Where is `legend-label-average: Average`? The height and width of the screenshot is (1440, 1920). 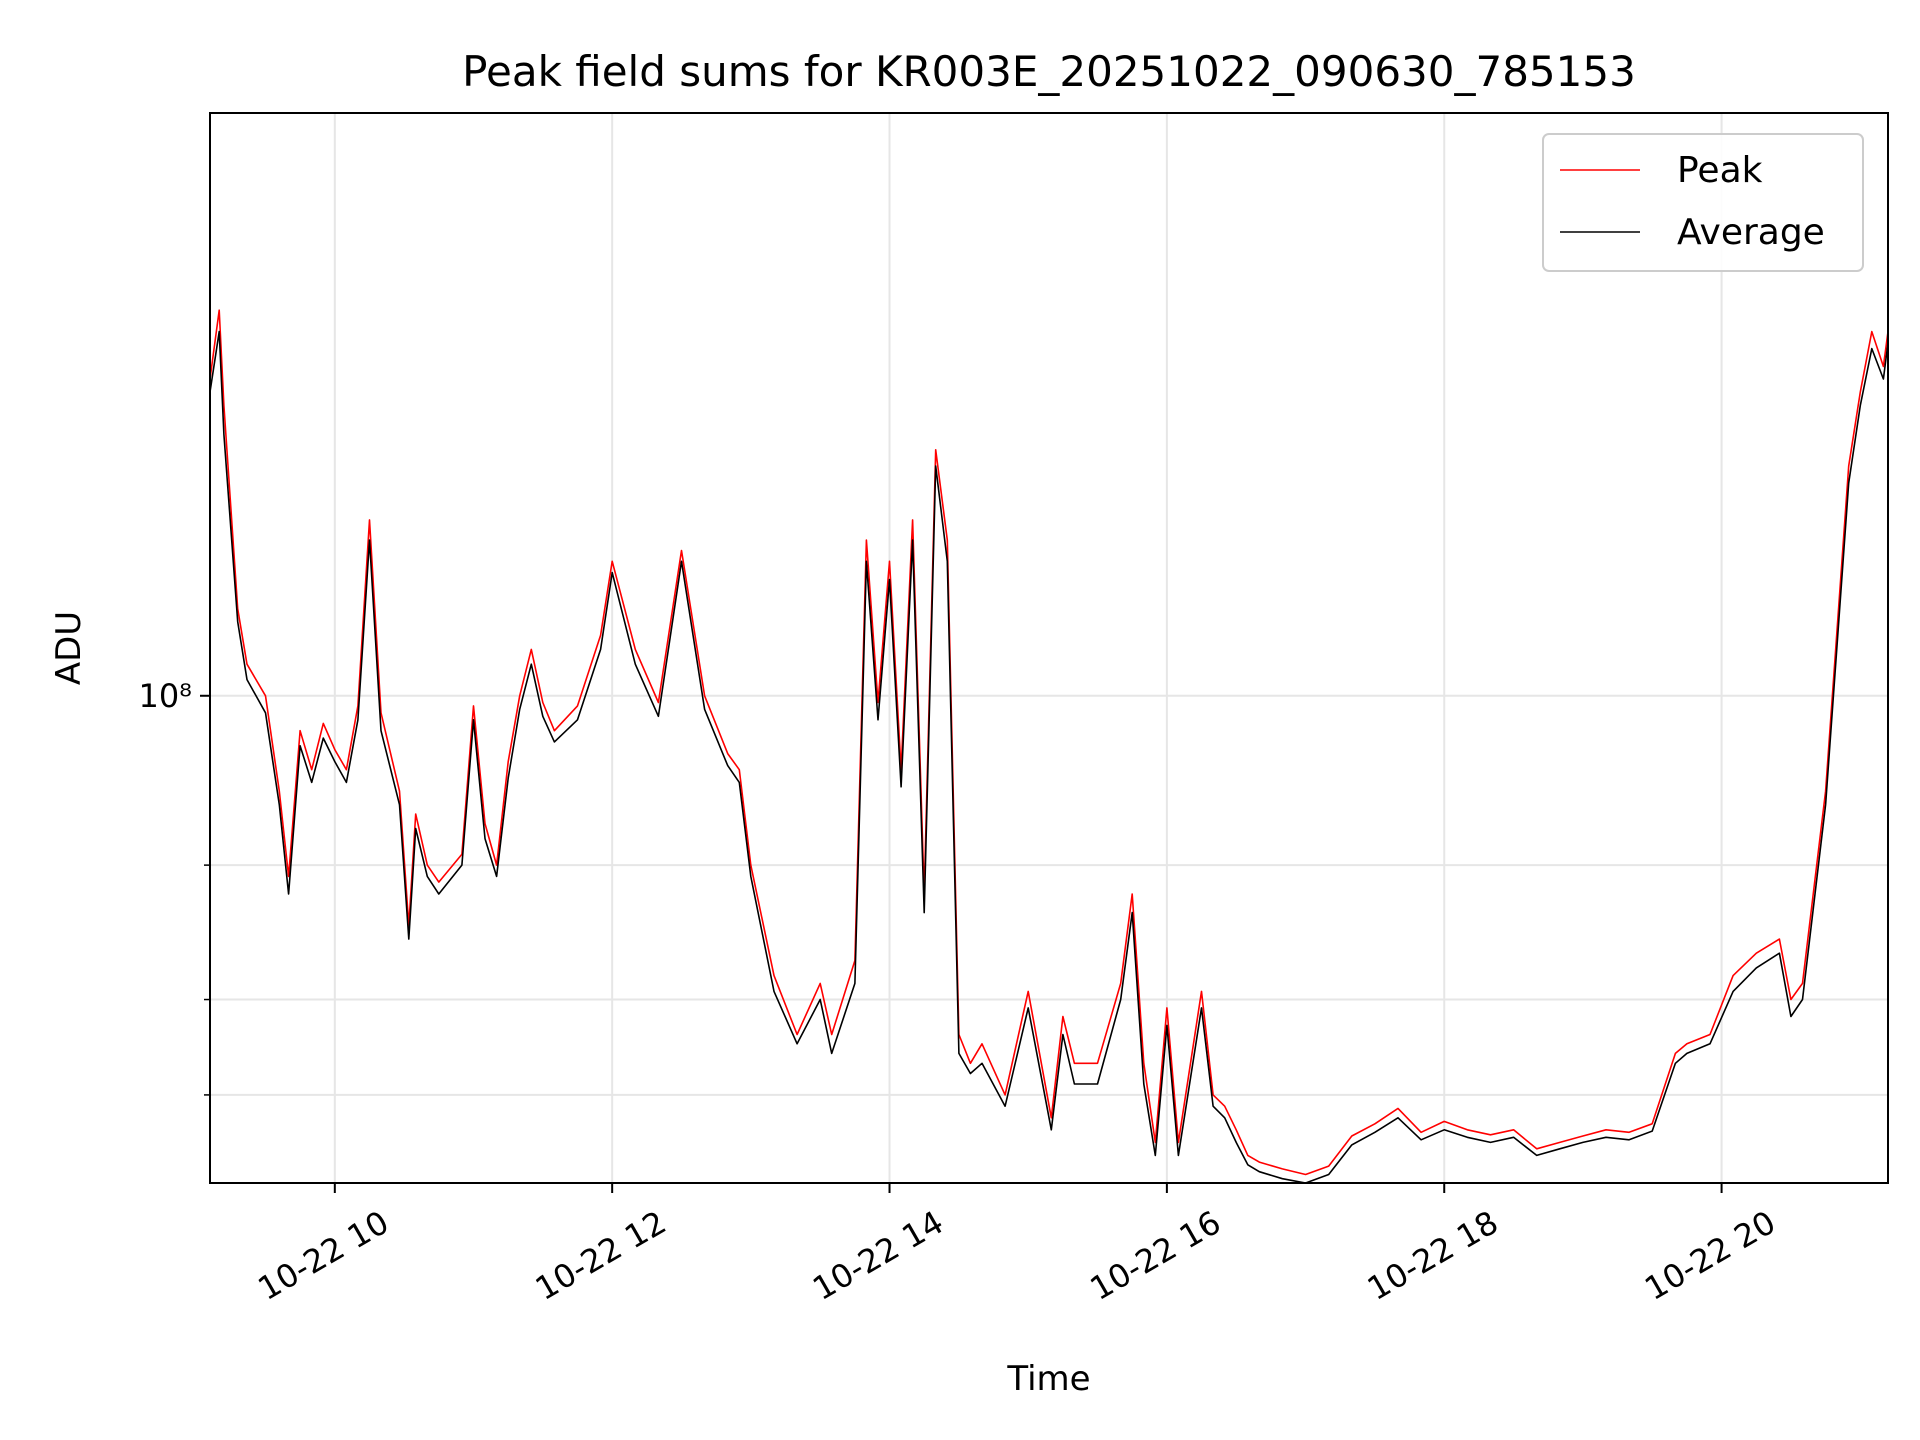 legend-label-average: Average is located at coordinates (1751, 232).